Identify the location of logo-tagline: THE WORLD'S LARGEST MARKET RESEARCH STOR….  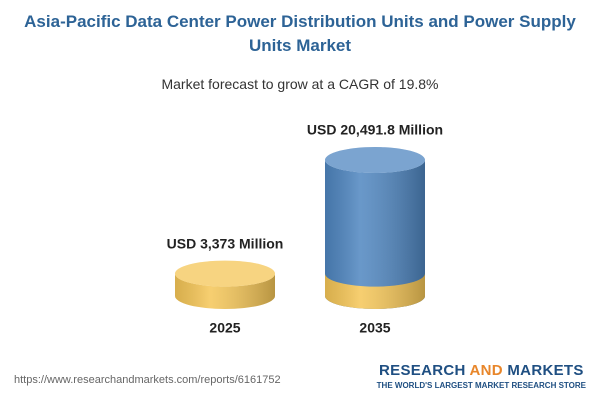
(481, 385).